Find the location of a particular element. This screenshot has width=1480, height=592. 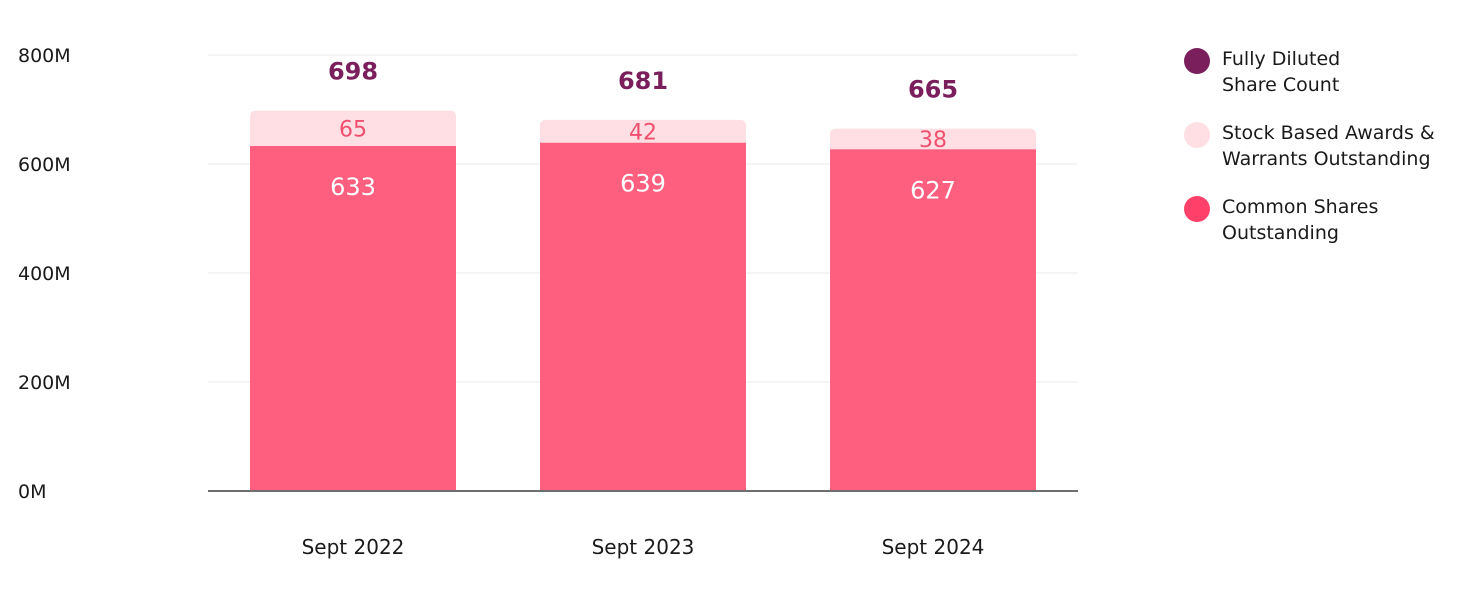

y-tick-label: 400M is located at coordinates (44, 274).